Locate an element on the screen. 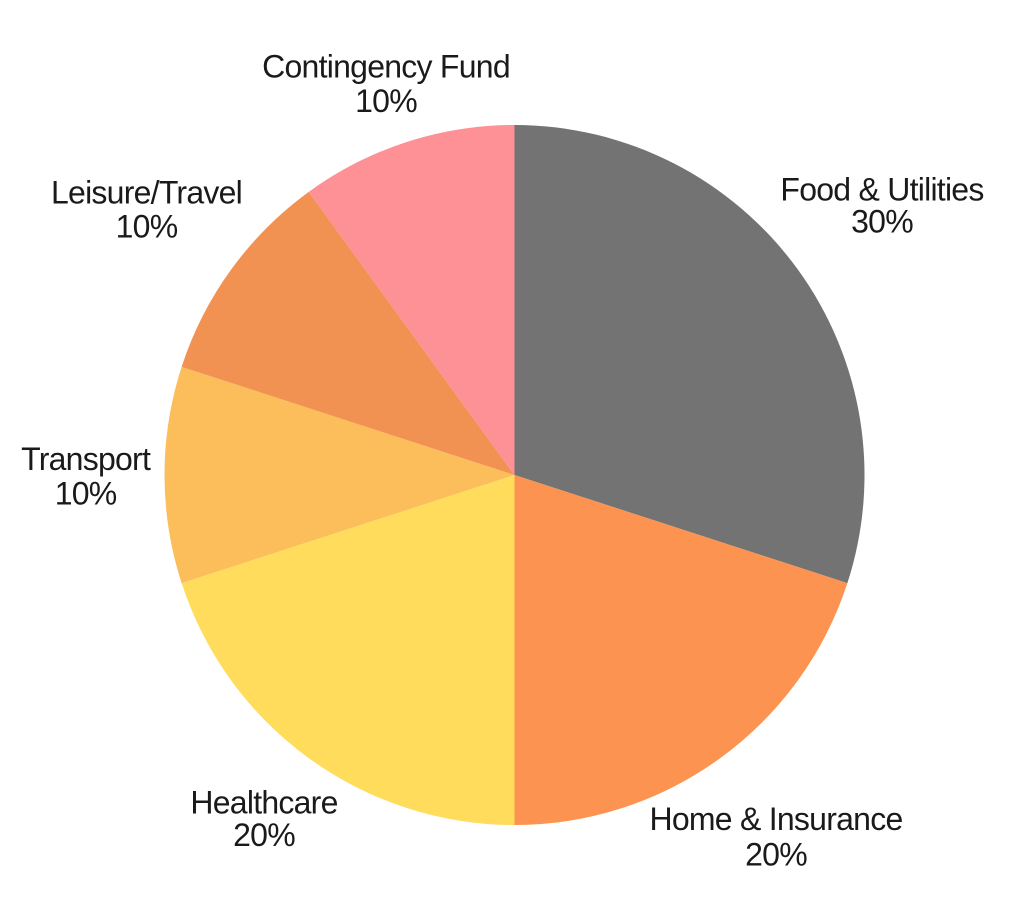  svg-text: Healthcare is located at coordinates (263, 803).